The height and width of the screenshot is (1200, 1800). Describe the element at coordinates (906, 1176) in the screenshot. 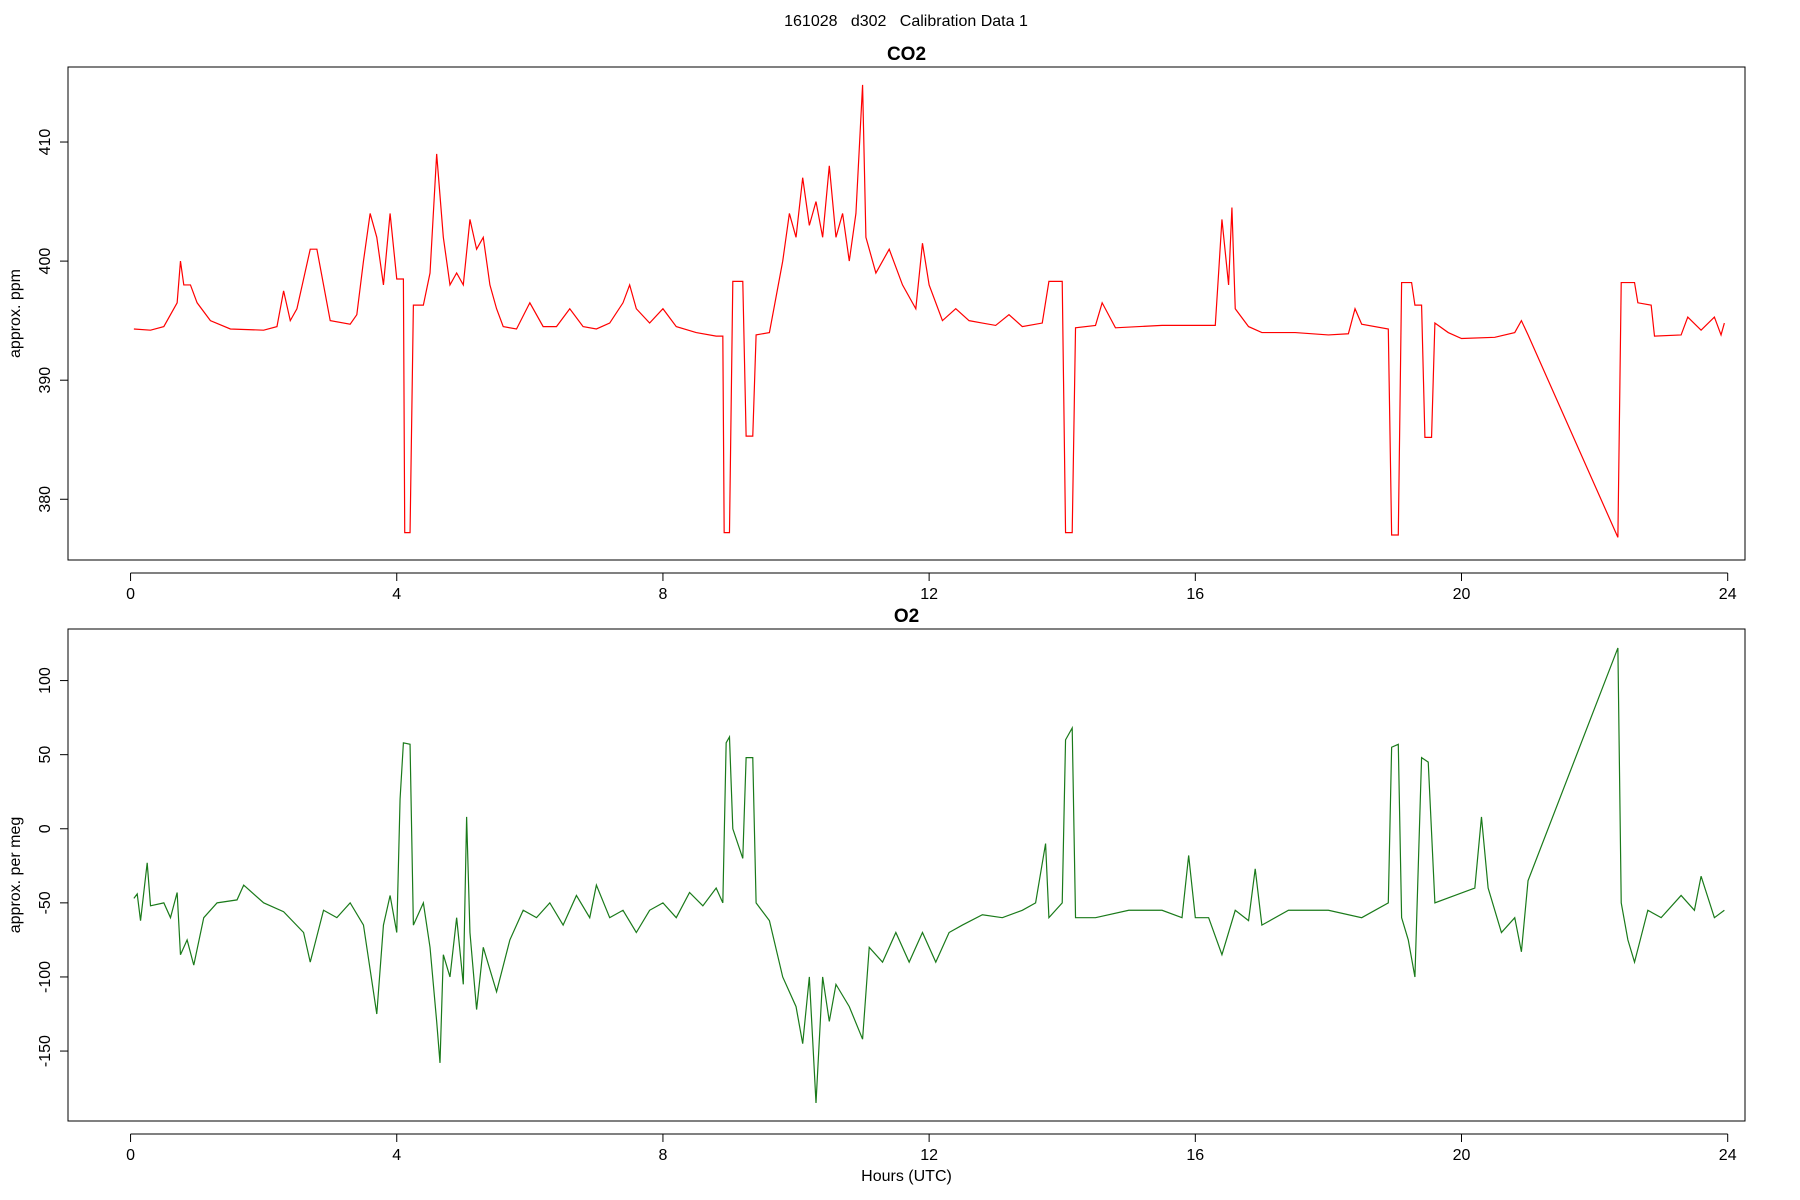

I see `x-axis-label: Hours (UTC)` at that location.